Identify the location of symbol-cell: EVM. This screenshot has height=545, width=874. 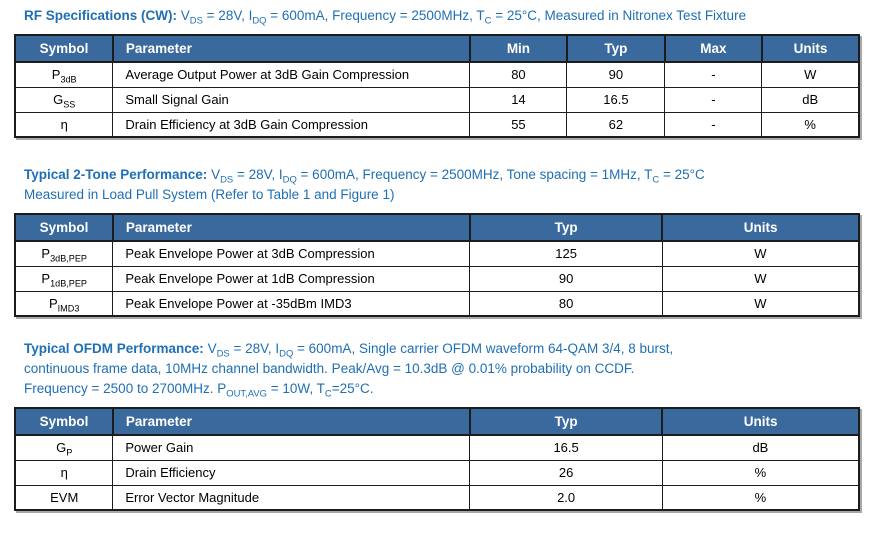
(64, 497).